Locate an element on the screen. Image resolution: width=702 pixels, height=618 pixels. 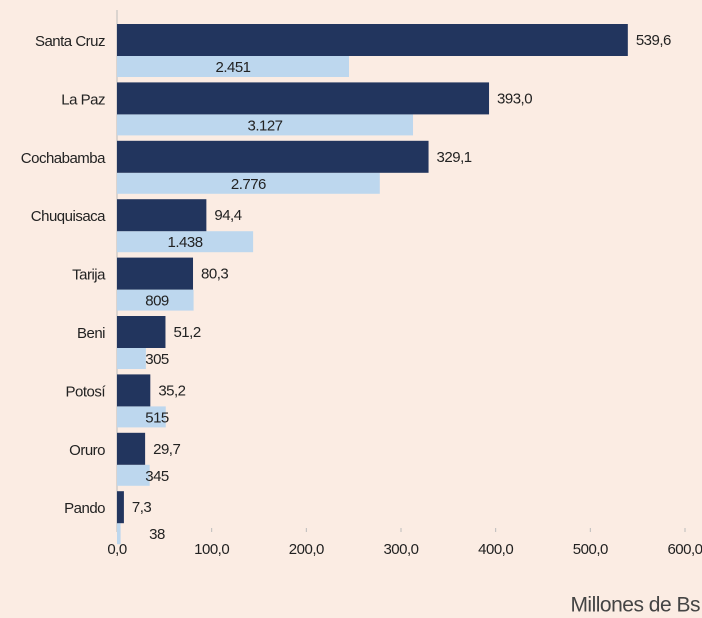
value-label: 345 is located at coordinates (157, 476).